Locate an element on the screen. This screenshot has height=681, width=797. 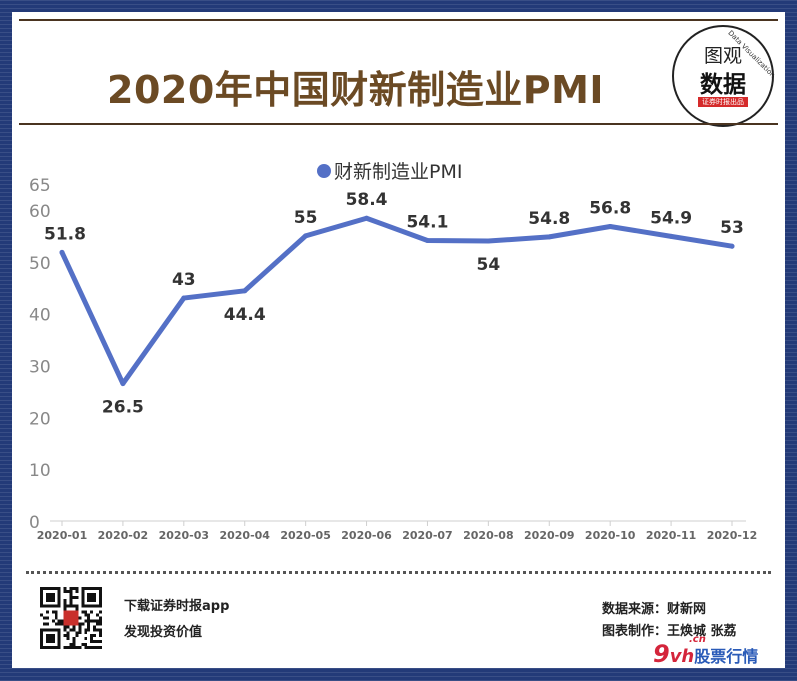
site-logo: 9vh .cn 股票行情 is located at coordinates (706, 651).